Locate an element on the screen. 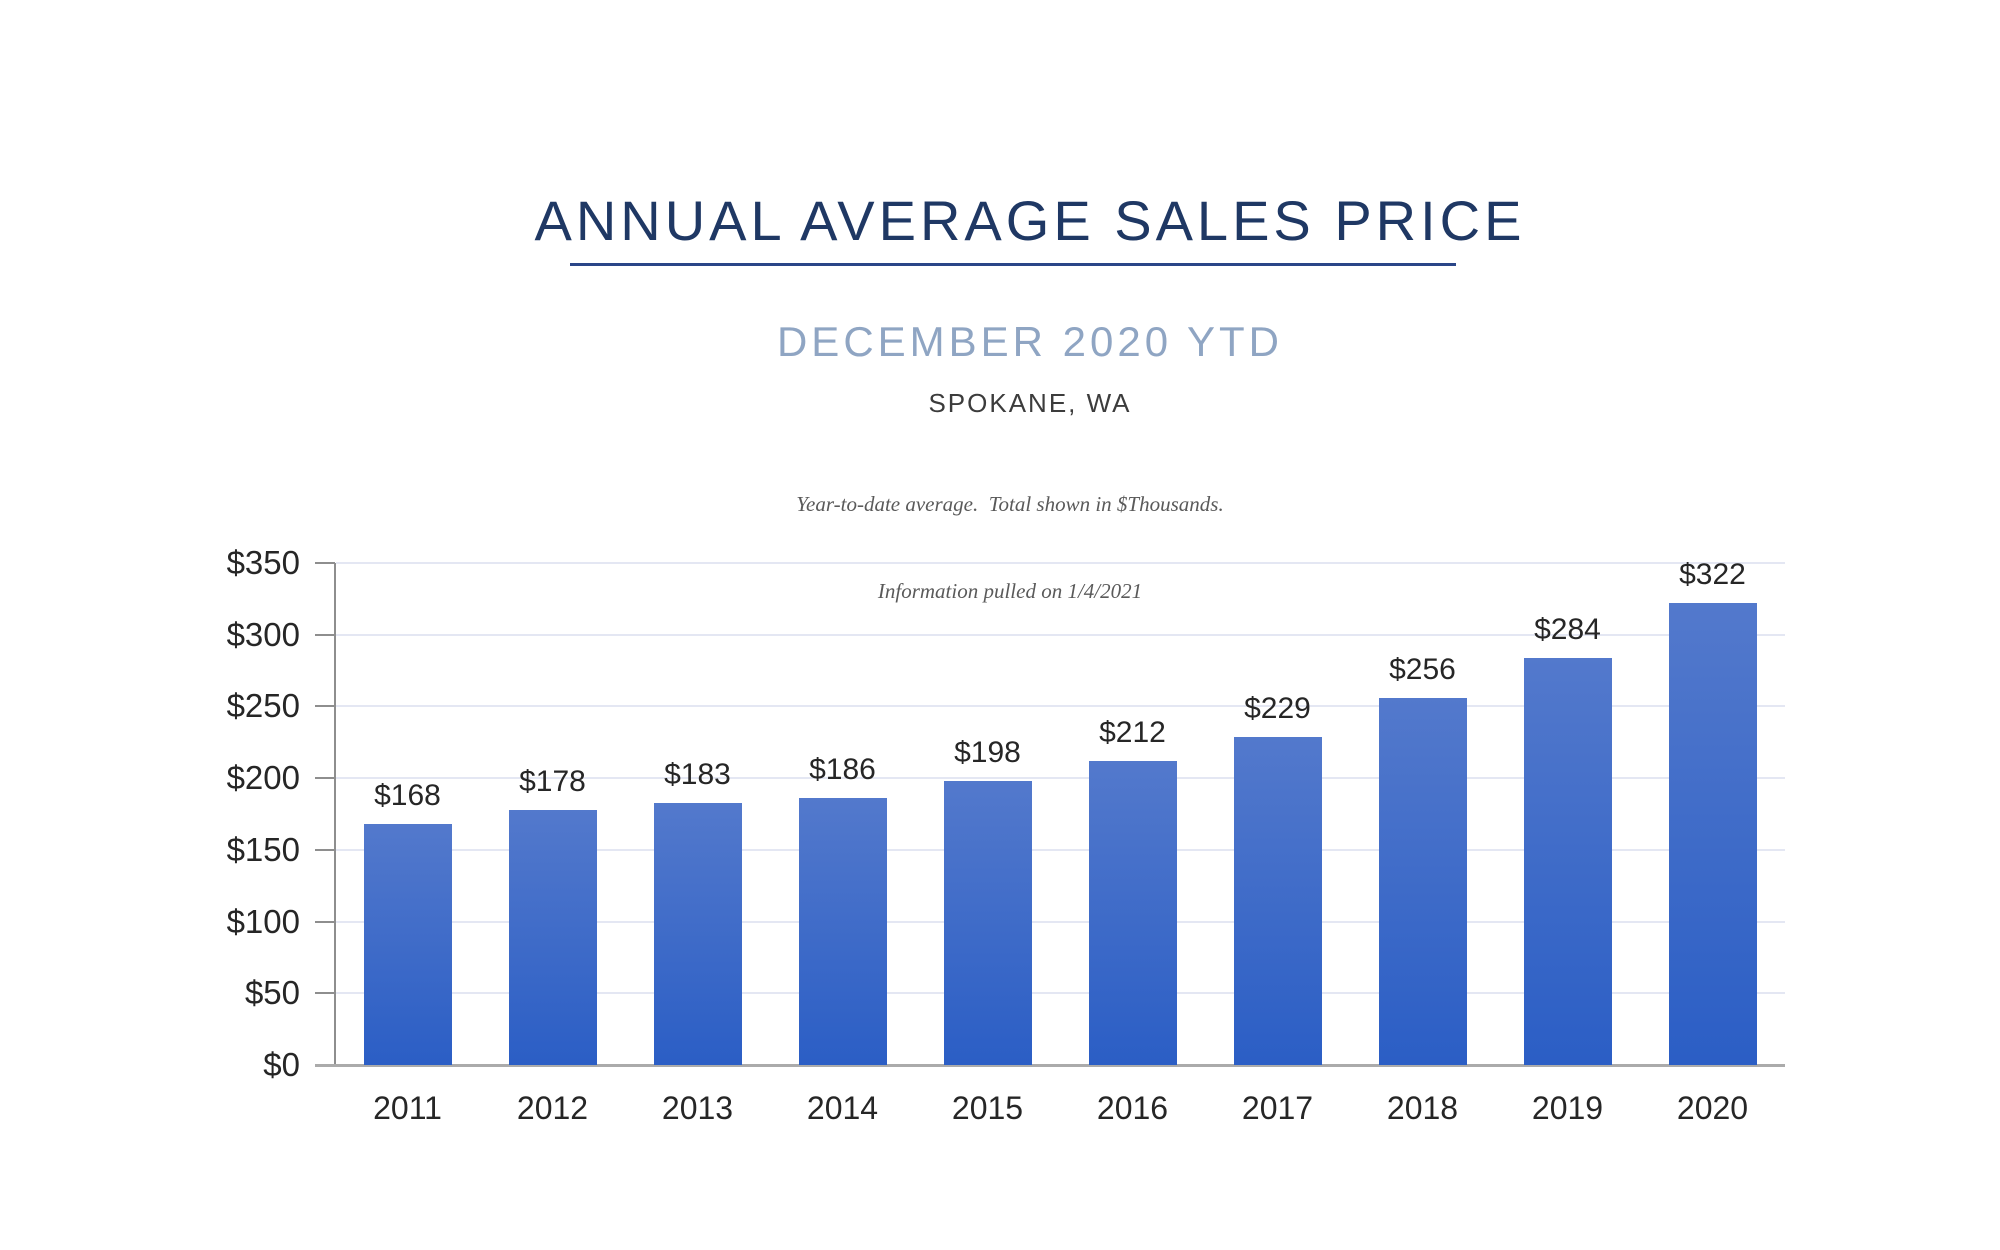 Image resolution: width=2000 pixels, height=1250 pixels. chart-location: SPOKANE, WA is located at coordinates (1030, 403).